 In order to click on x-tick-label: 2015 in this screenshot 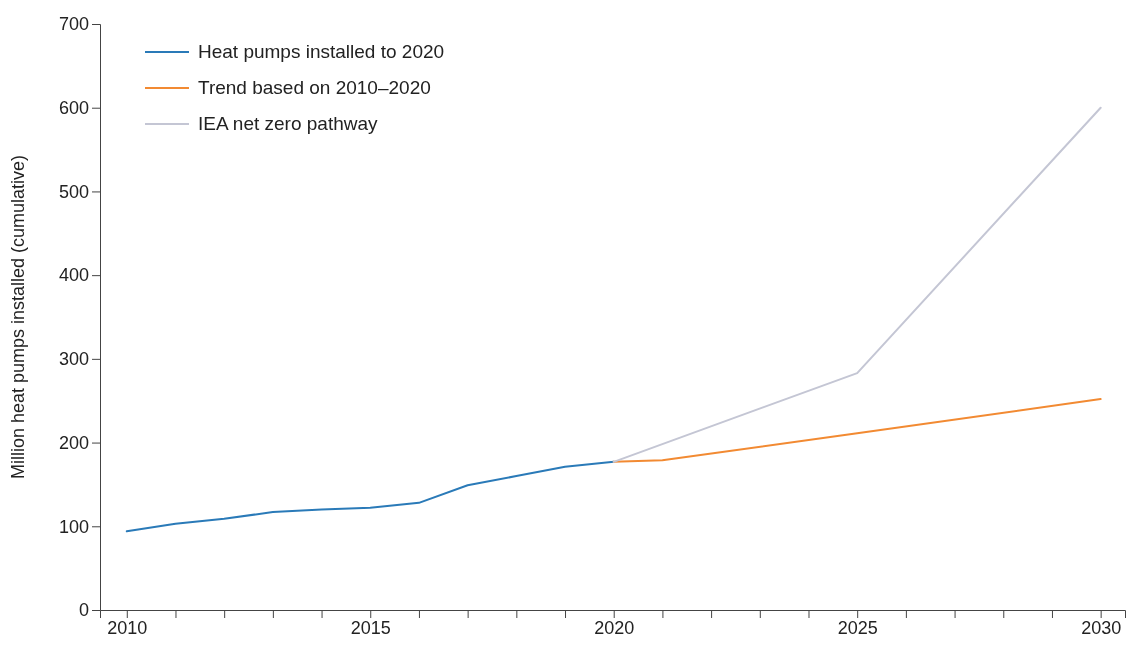, I will do `click(370, 627)`.